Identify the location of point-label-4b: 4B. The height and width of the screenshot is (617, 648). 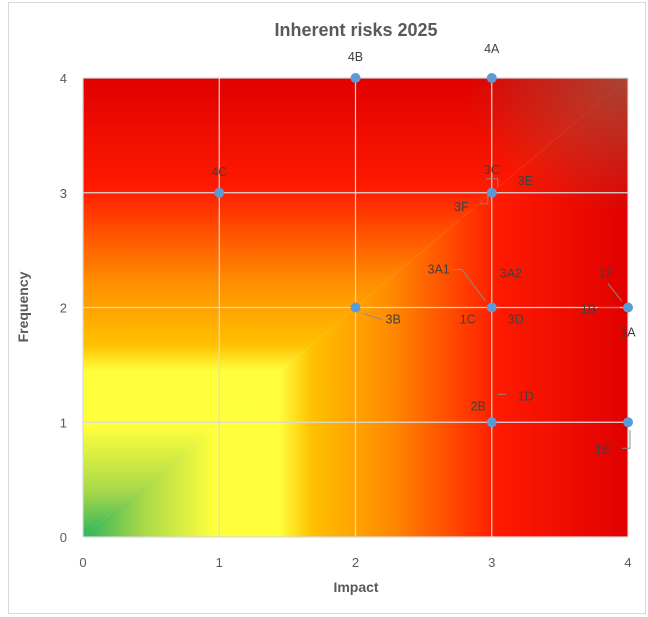
(355, 57).